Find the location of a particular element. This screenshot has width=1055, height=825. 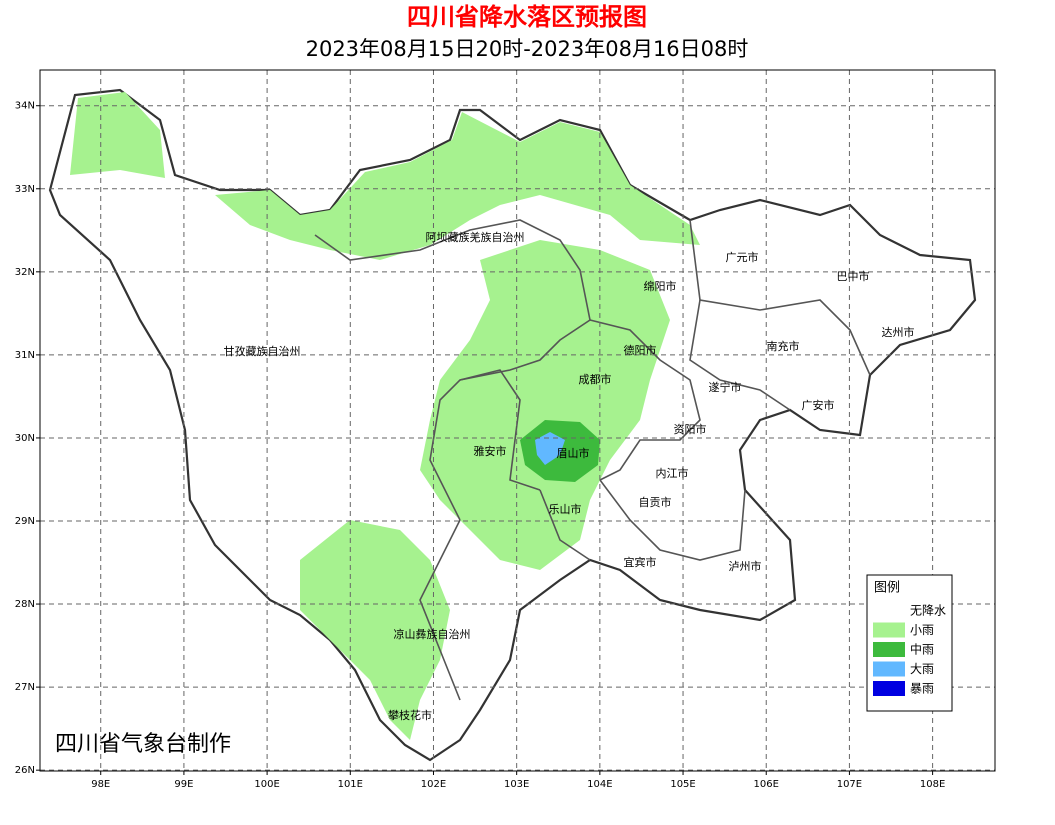

x-tick-label: 107E is located at coordinates (849, 784).